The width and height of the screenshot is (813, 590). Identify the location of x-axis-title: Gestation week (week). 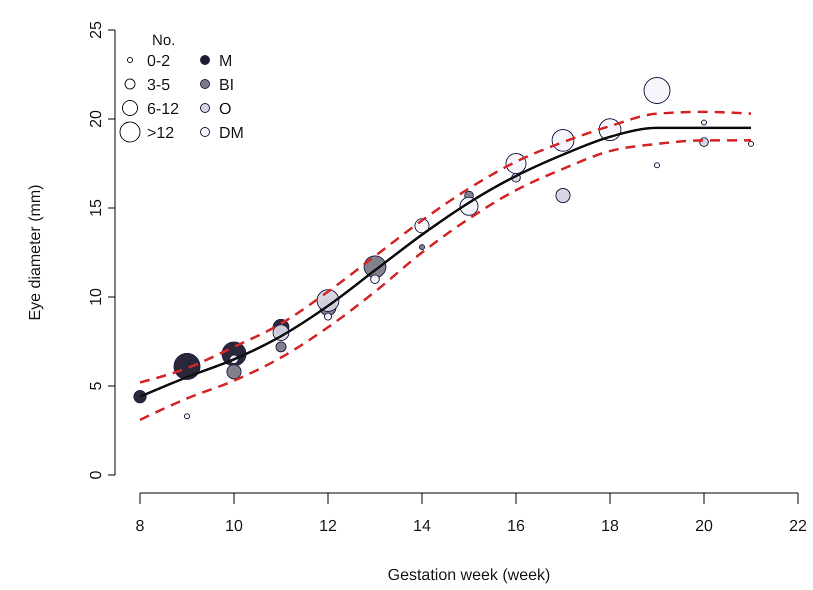
(469, 575).